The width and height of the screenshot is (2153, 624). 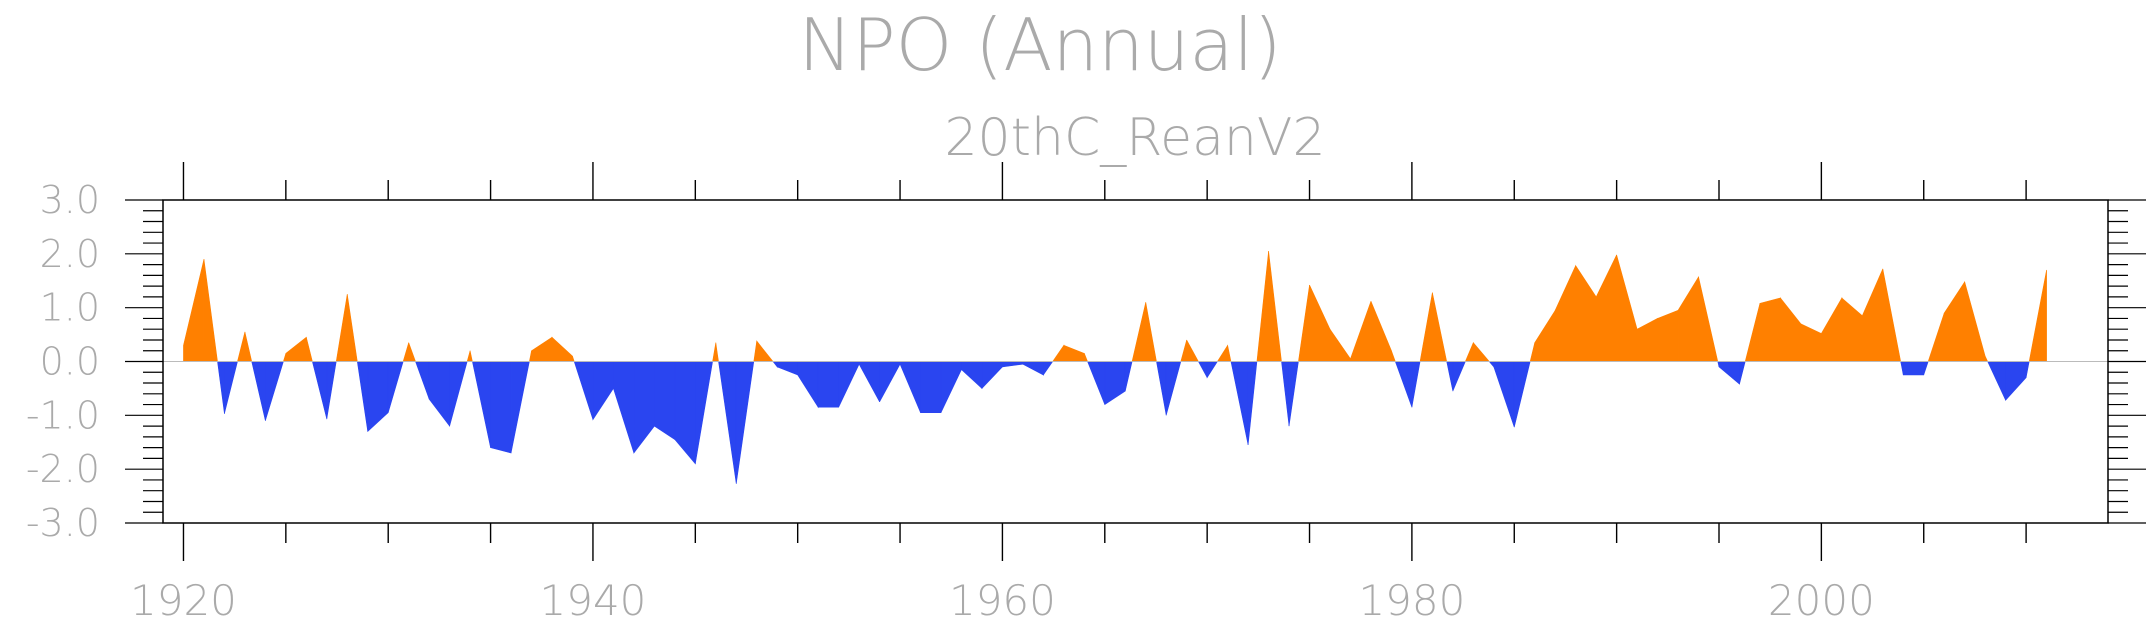 I want to click on y-tick-label: 2.0, so click(x=70, y=254).